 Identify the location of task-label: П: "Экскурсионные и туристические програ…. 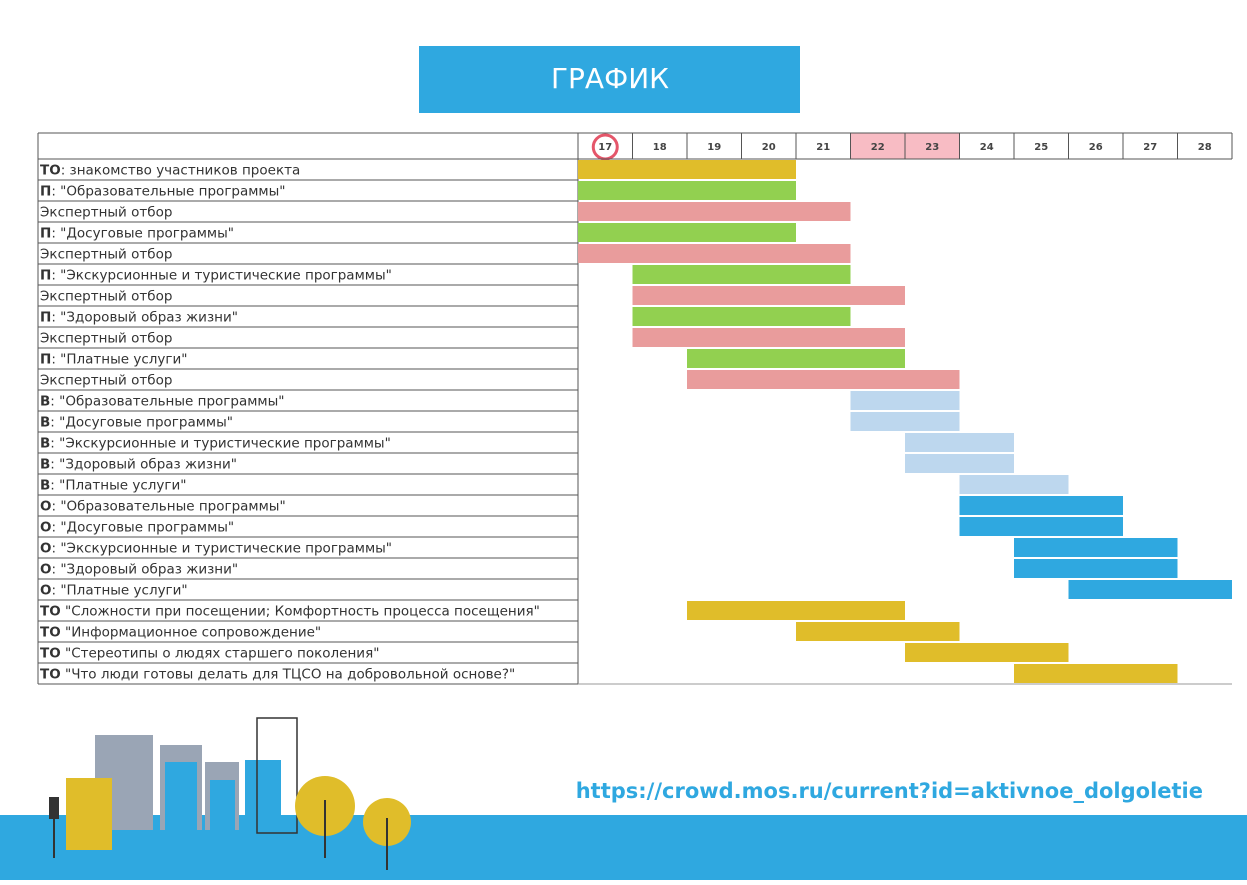
(216, 276).